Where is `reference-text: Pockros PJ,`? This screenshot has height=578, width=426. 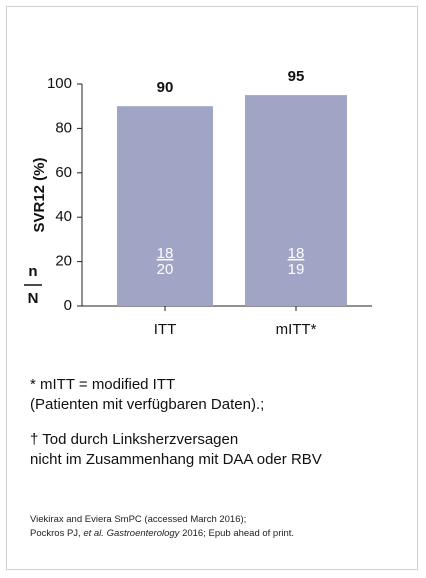
reference-text: Pockros PJ, is located at coordinates (57, 533).